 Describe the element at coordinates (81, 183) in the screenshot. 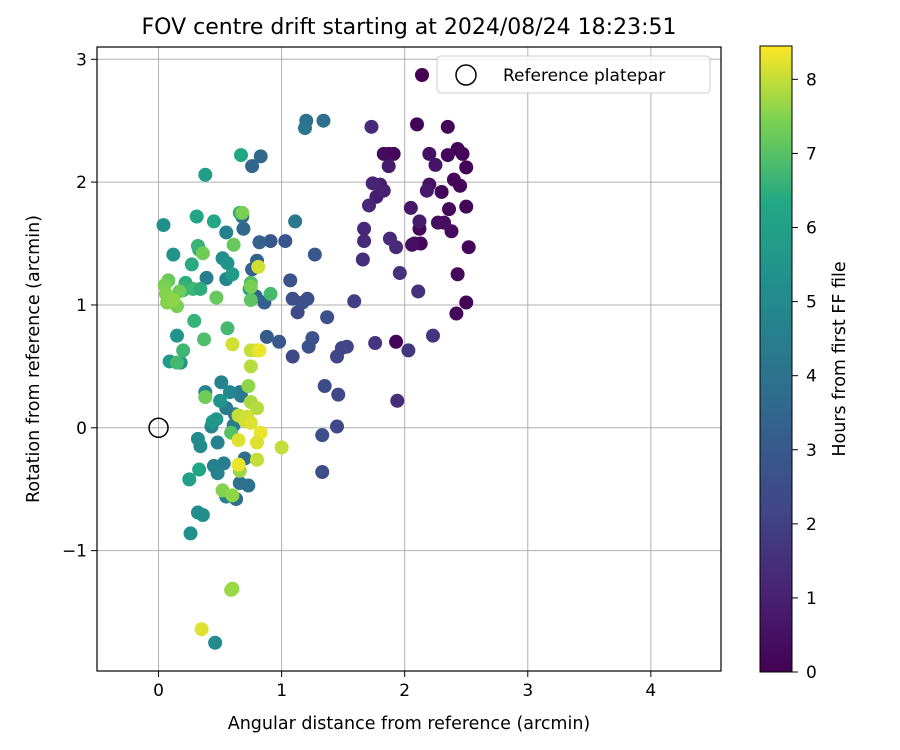

I see `y-tick-label-3: 2` at that location.